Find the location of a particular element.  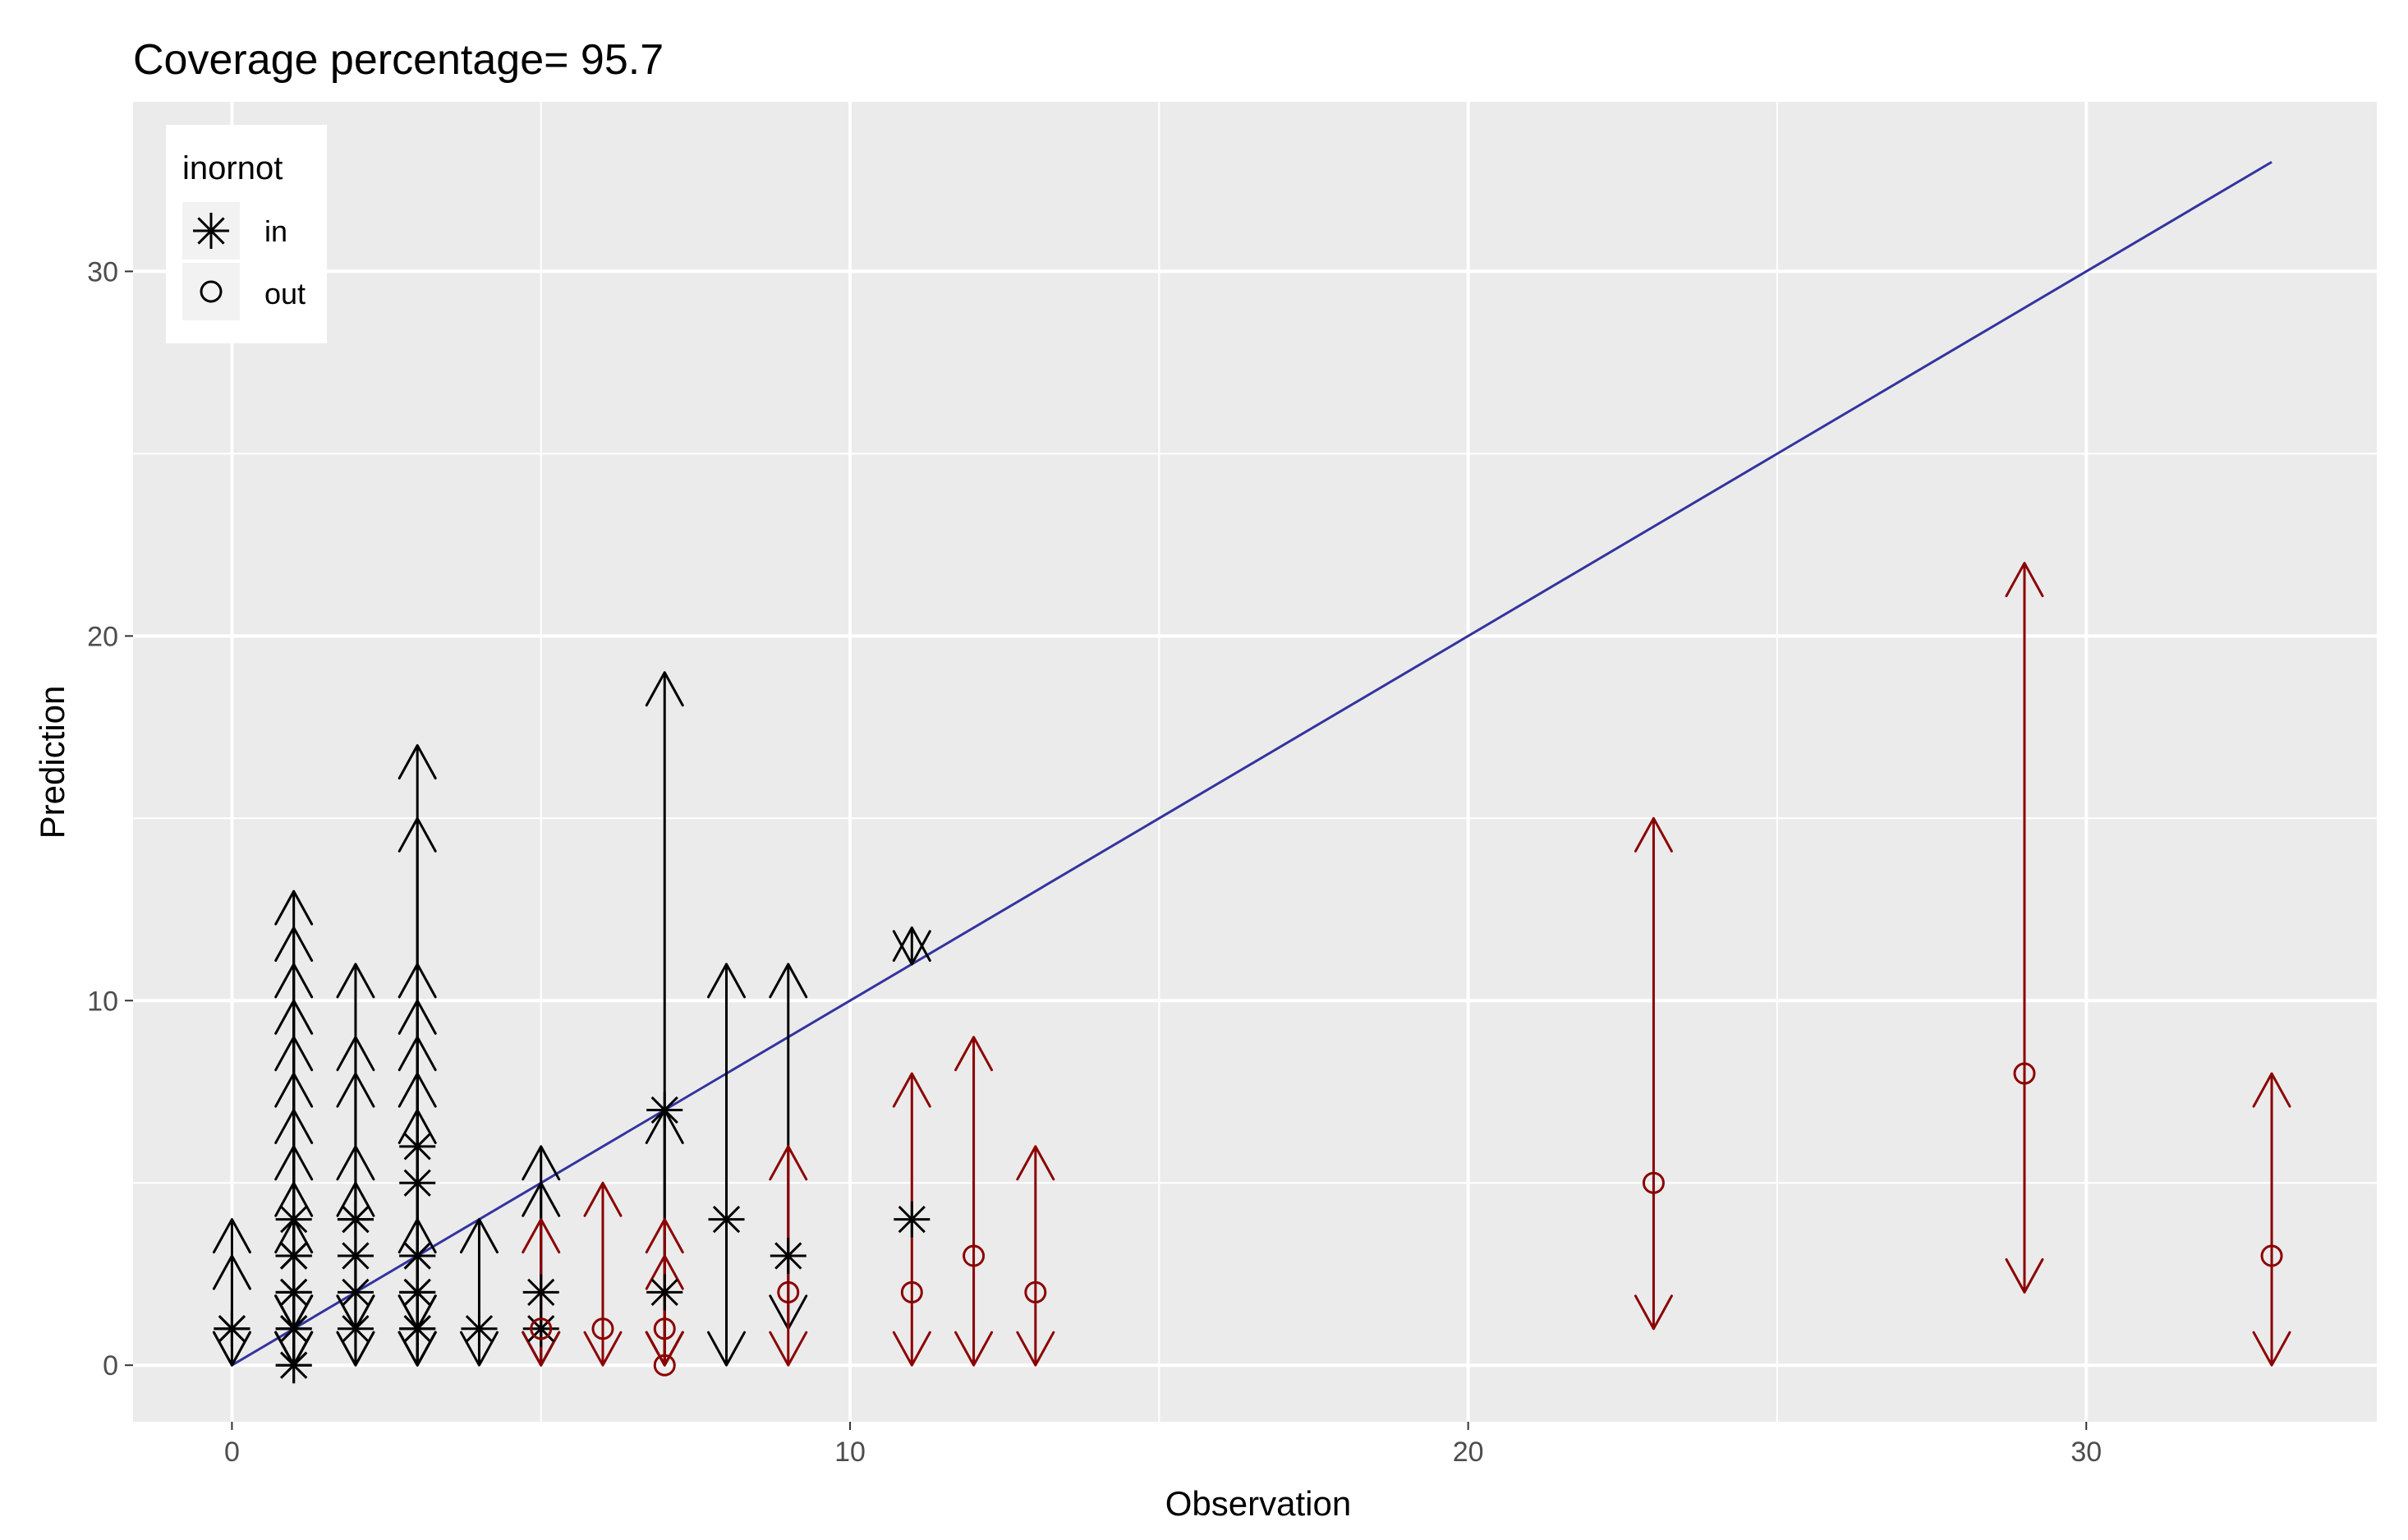

y-axis-title: Prediction is located at coordinates (52, 762).